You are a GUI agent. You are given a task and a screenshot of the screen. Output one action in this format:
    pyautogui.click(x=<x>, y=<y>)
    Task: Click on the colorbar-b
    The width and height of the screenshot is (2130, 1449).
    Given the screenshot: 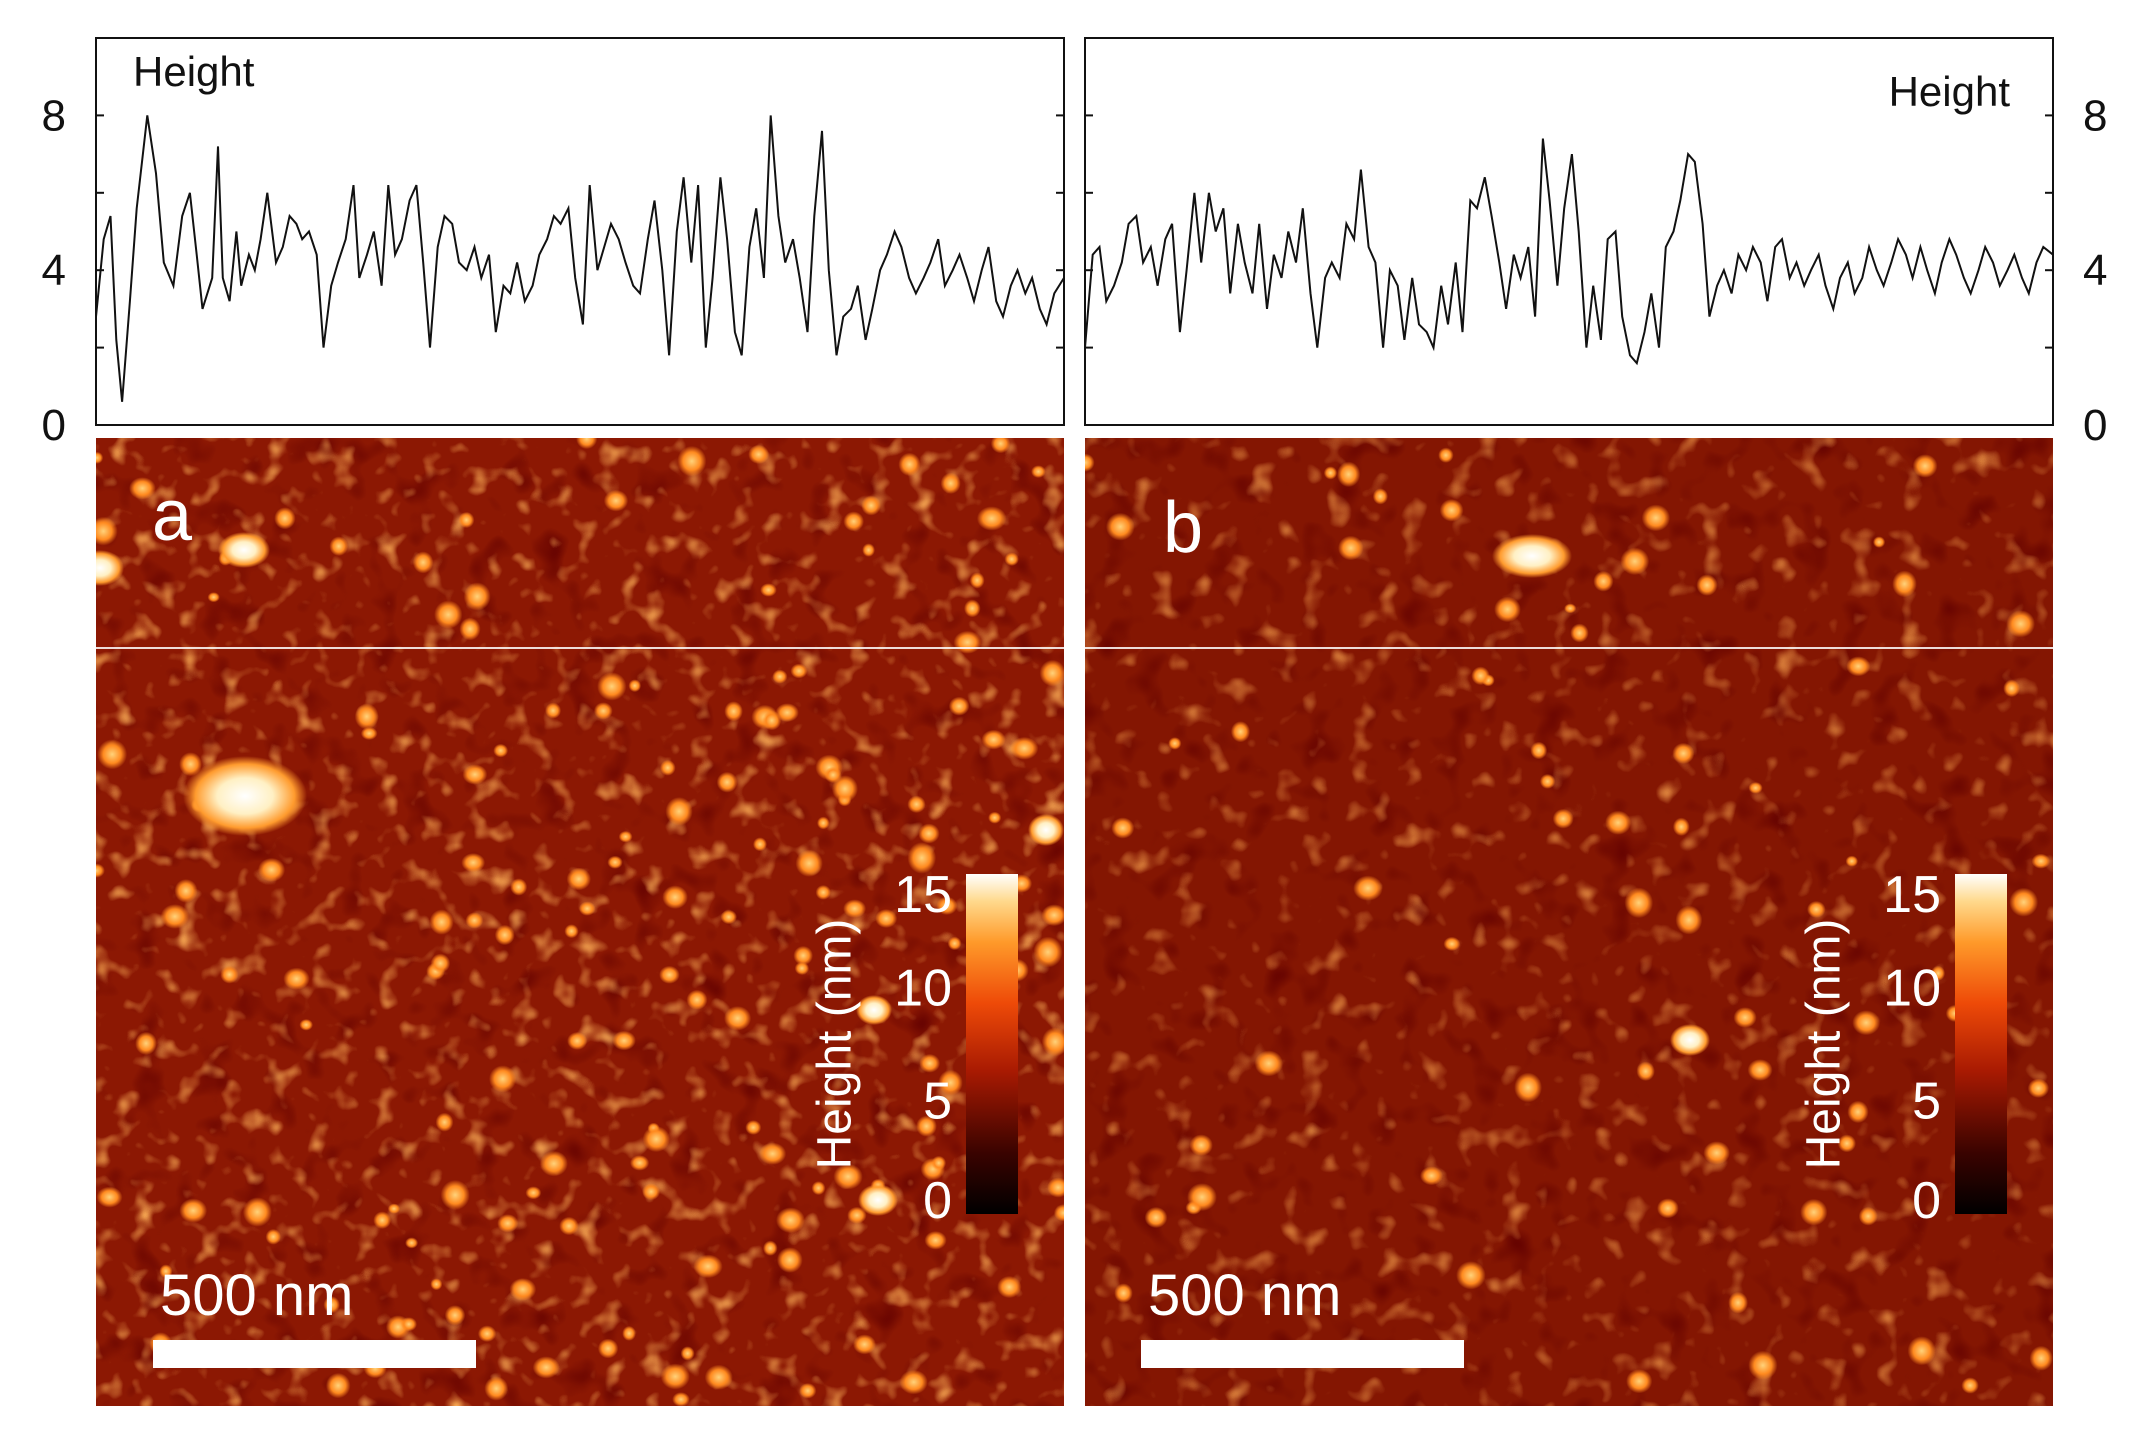 What is the action you would take?
    pyautogui.click(x=1981, y=1044)
    